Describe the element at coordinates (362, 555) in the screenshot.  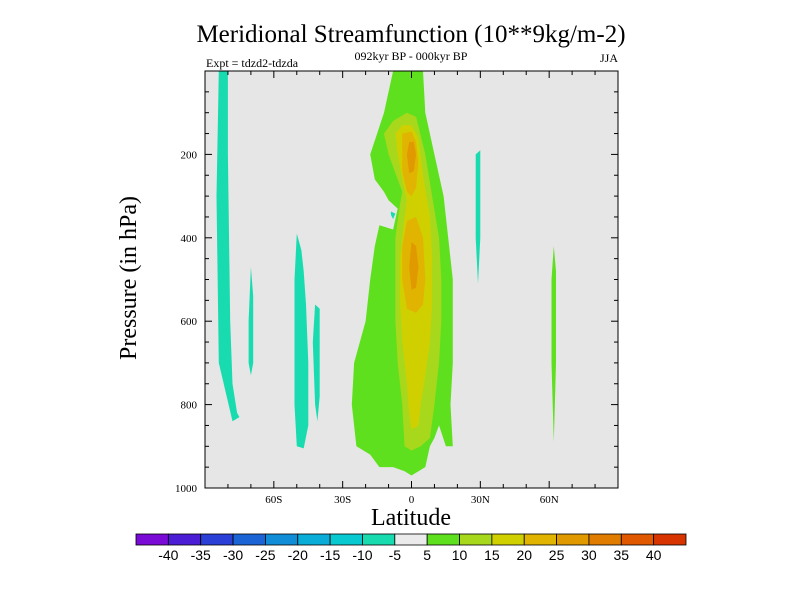
I see `colorbar-label: -10` at that location.